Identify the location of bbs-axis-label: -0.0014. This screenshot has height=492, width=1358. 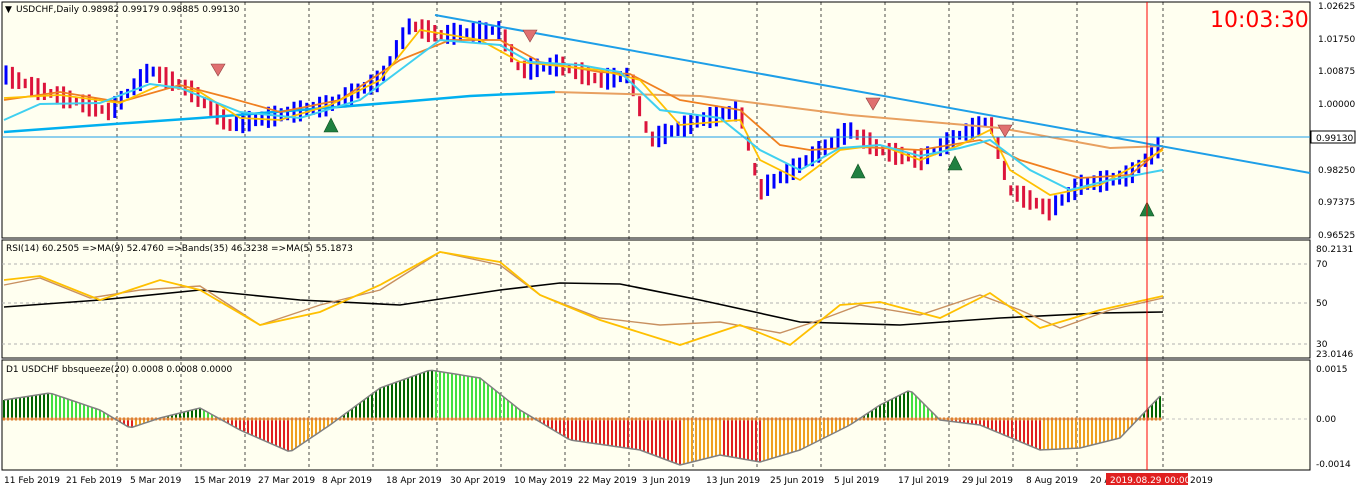
(1333, 465).